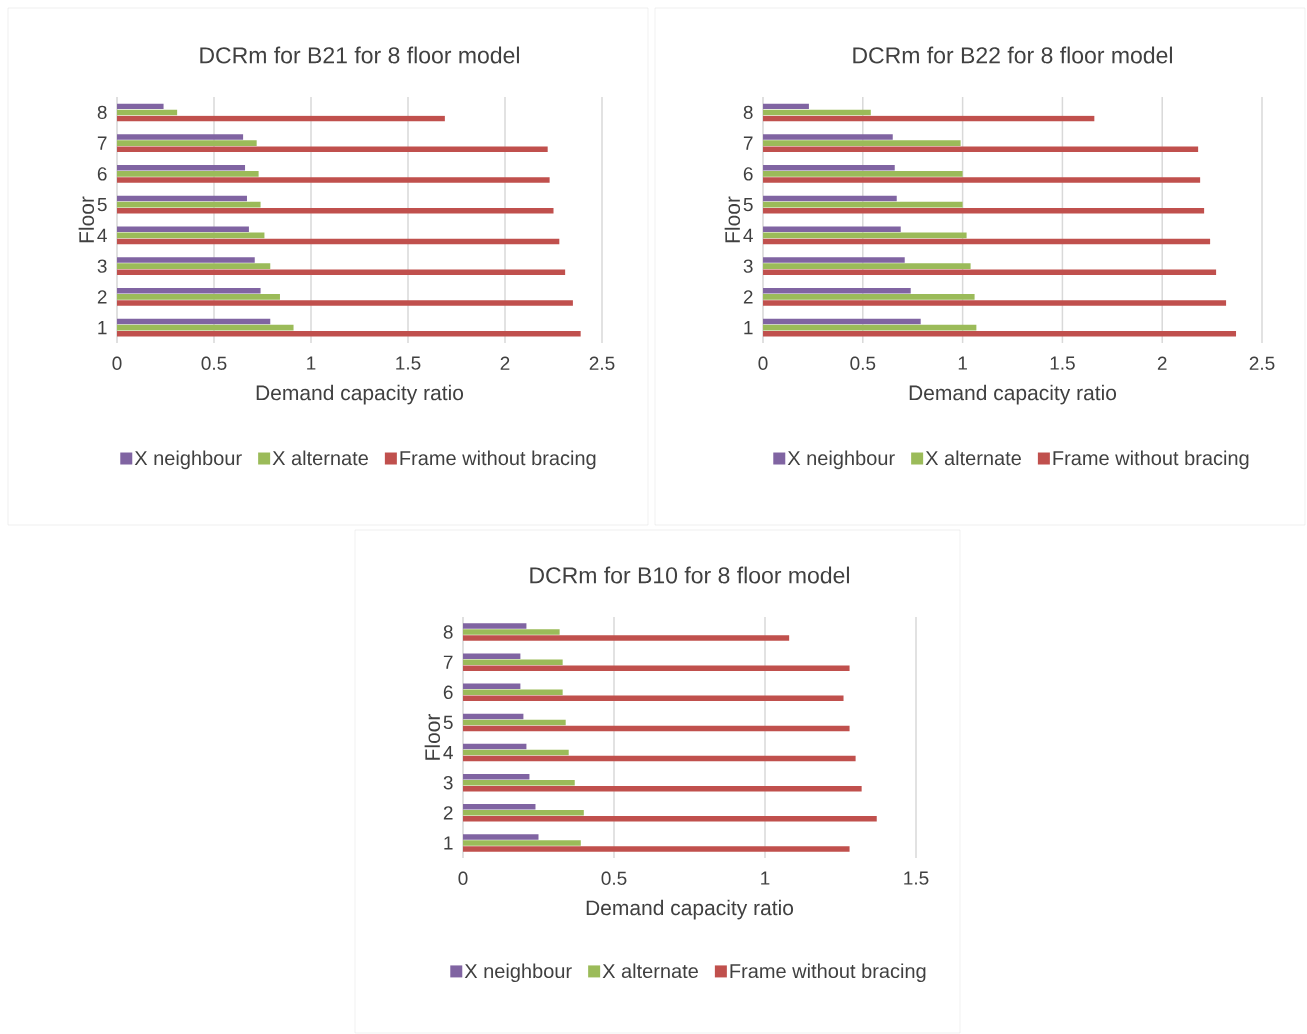  Describe the element at coordinates (359, 55) in the screenshot. I see `chart-title: DCRm for B21 for 8 floor model` at that location.